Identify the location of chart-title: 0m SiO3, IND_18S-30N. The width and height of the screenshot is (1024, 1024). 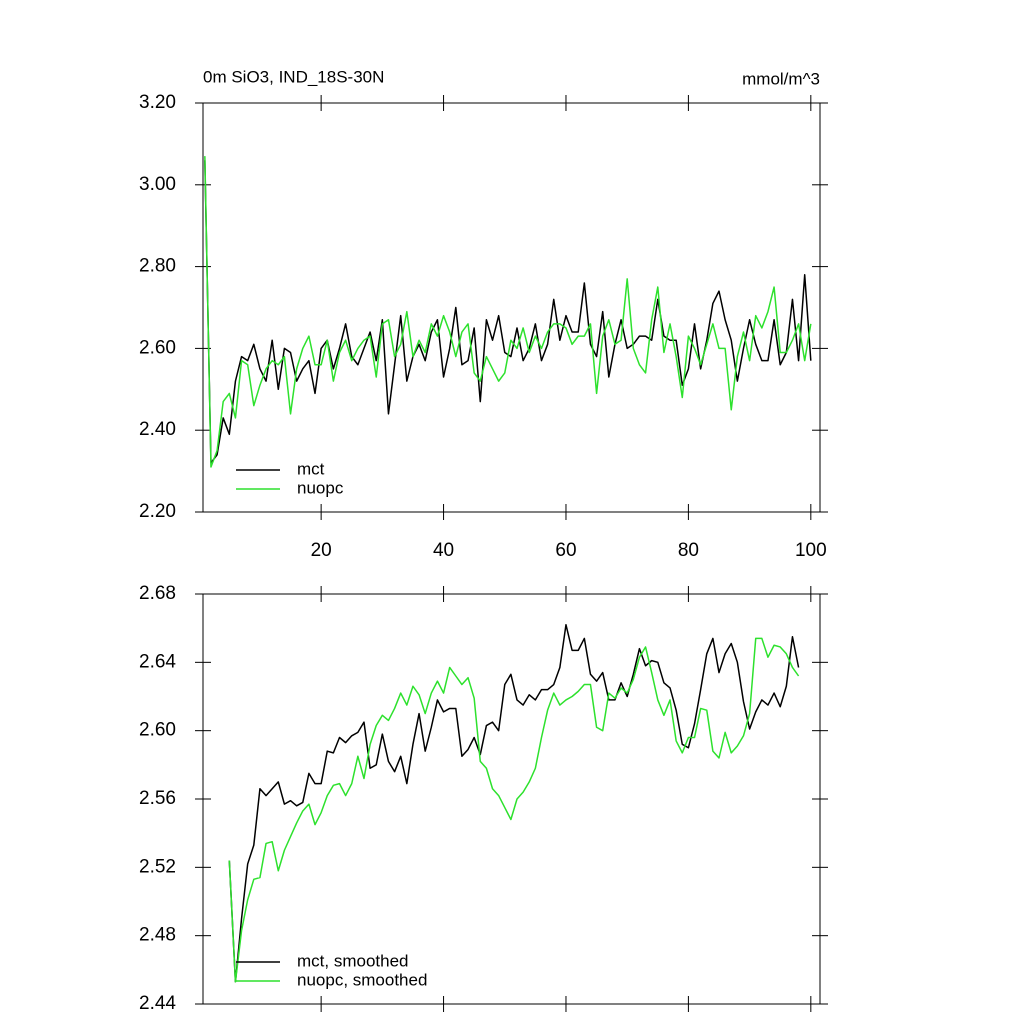
(293, 76).